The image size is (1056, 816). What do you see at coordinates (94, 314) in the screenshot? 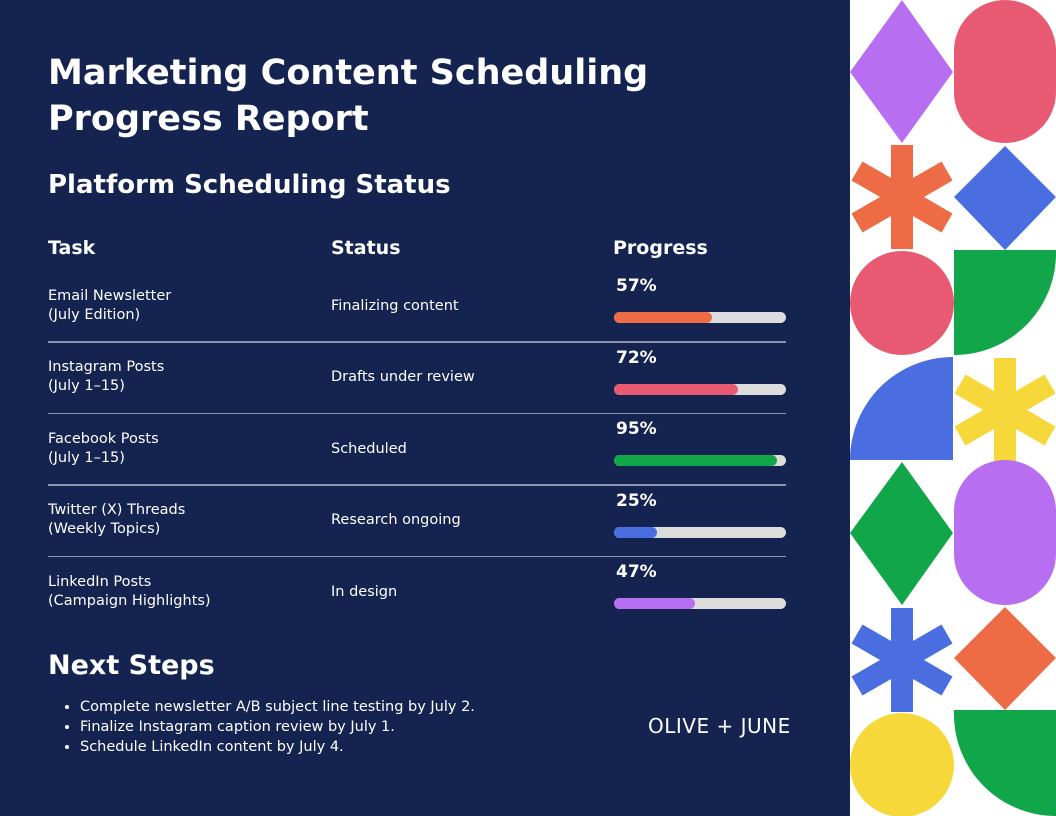
I see `task-line: (July Edition)` at bounding box center [94, 314].